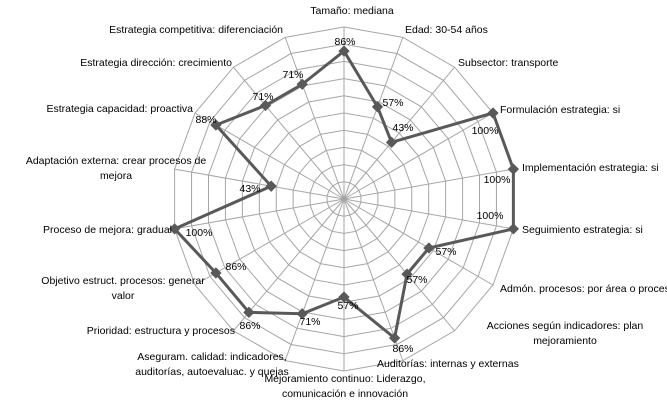  I want to click on axis-label: valor, so click(123, 296).